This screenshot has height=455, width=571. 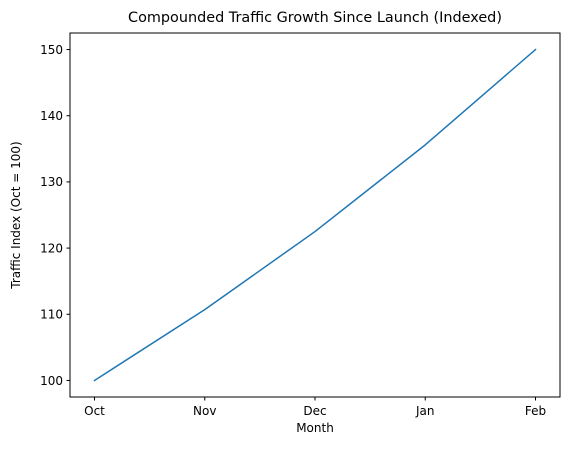 I want to click on x-tick-label: Oct, so click(x=94, y=411).